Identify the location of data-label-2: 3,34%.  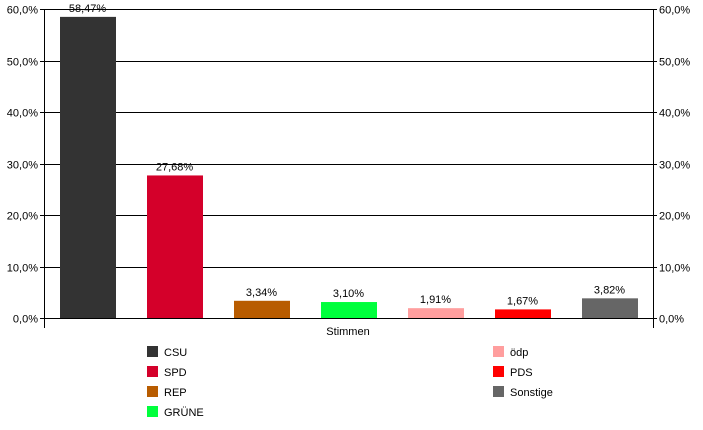
(261, 293).